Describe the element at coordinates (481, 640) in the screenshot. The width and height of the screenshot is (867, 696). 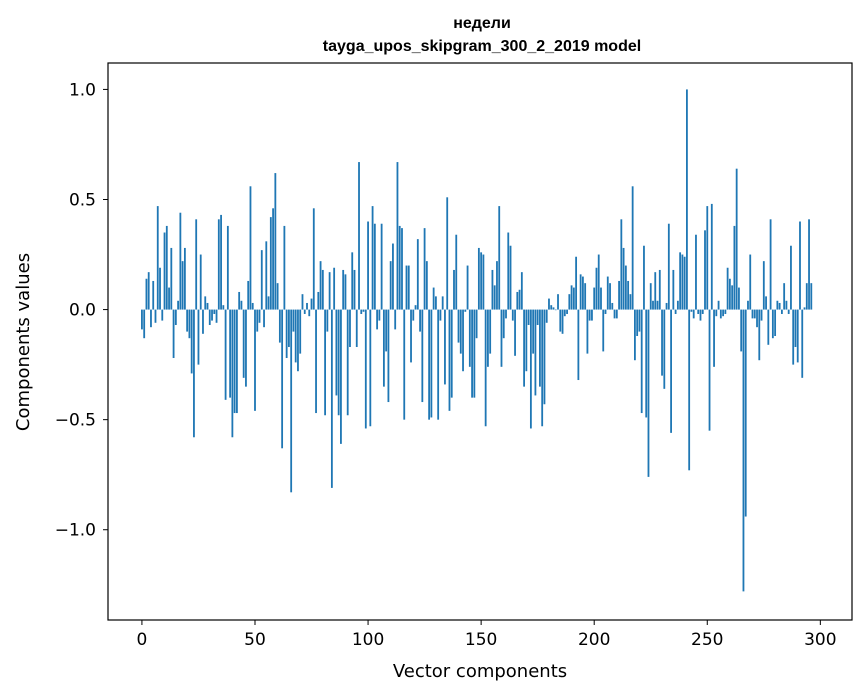
I see `x-tick-label: 150` at that location.